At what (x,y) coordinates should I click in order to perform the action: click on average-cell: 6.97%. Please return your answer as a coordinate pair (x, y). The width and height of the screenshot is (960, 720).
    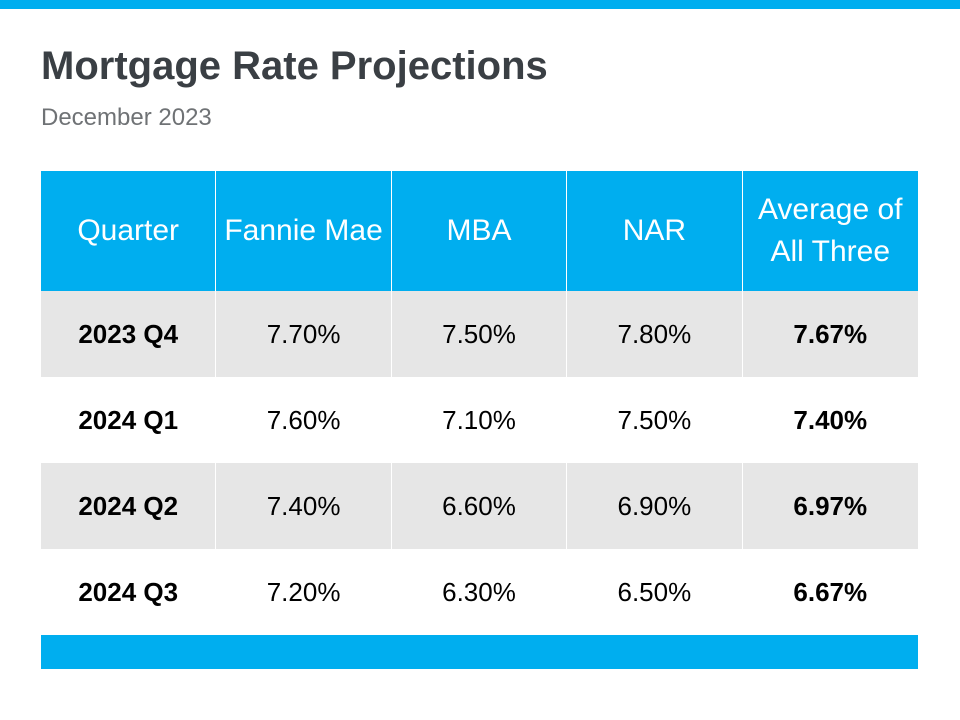
    Looking at the image, I should click on (830, 505).